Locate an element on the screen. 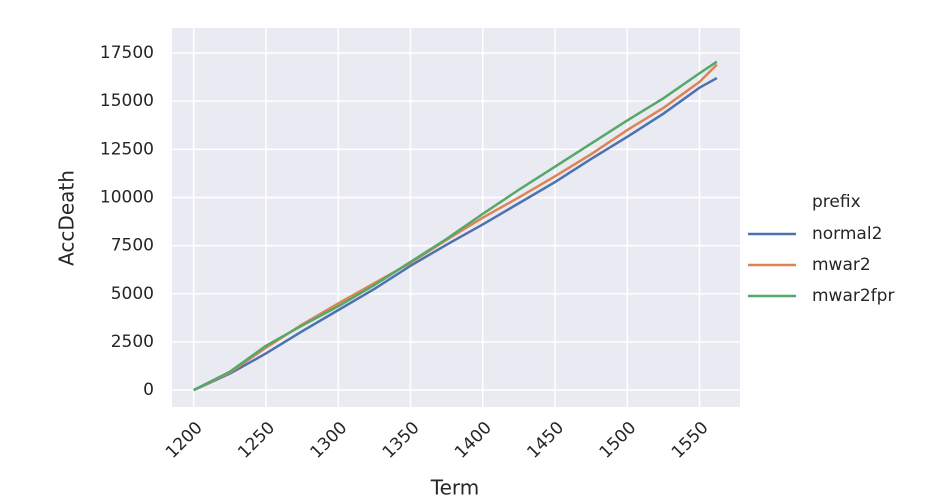 The height and width of the screenshot is (500, 928). y-axis-title: AccDeath is located at coordinates (67, 218).